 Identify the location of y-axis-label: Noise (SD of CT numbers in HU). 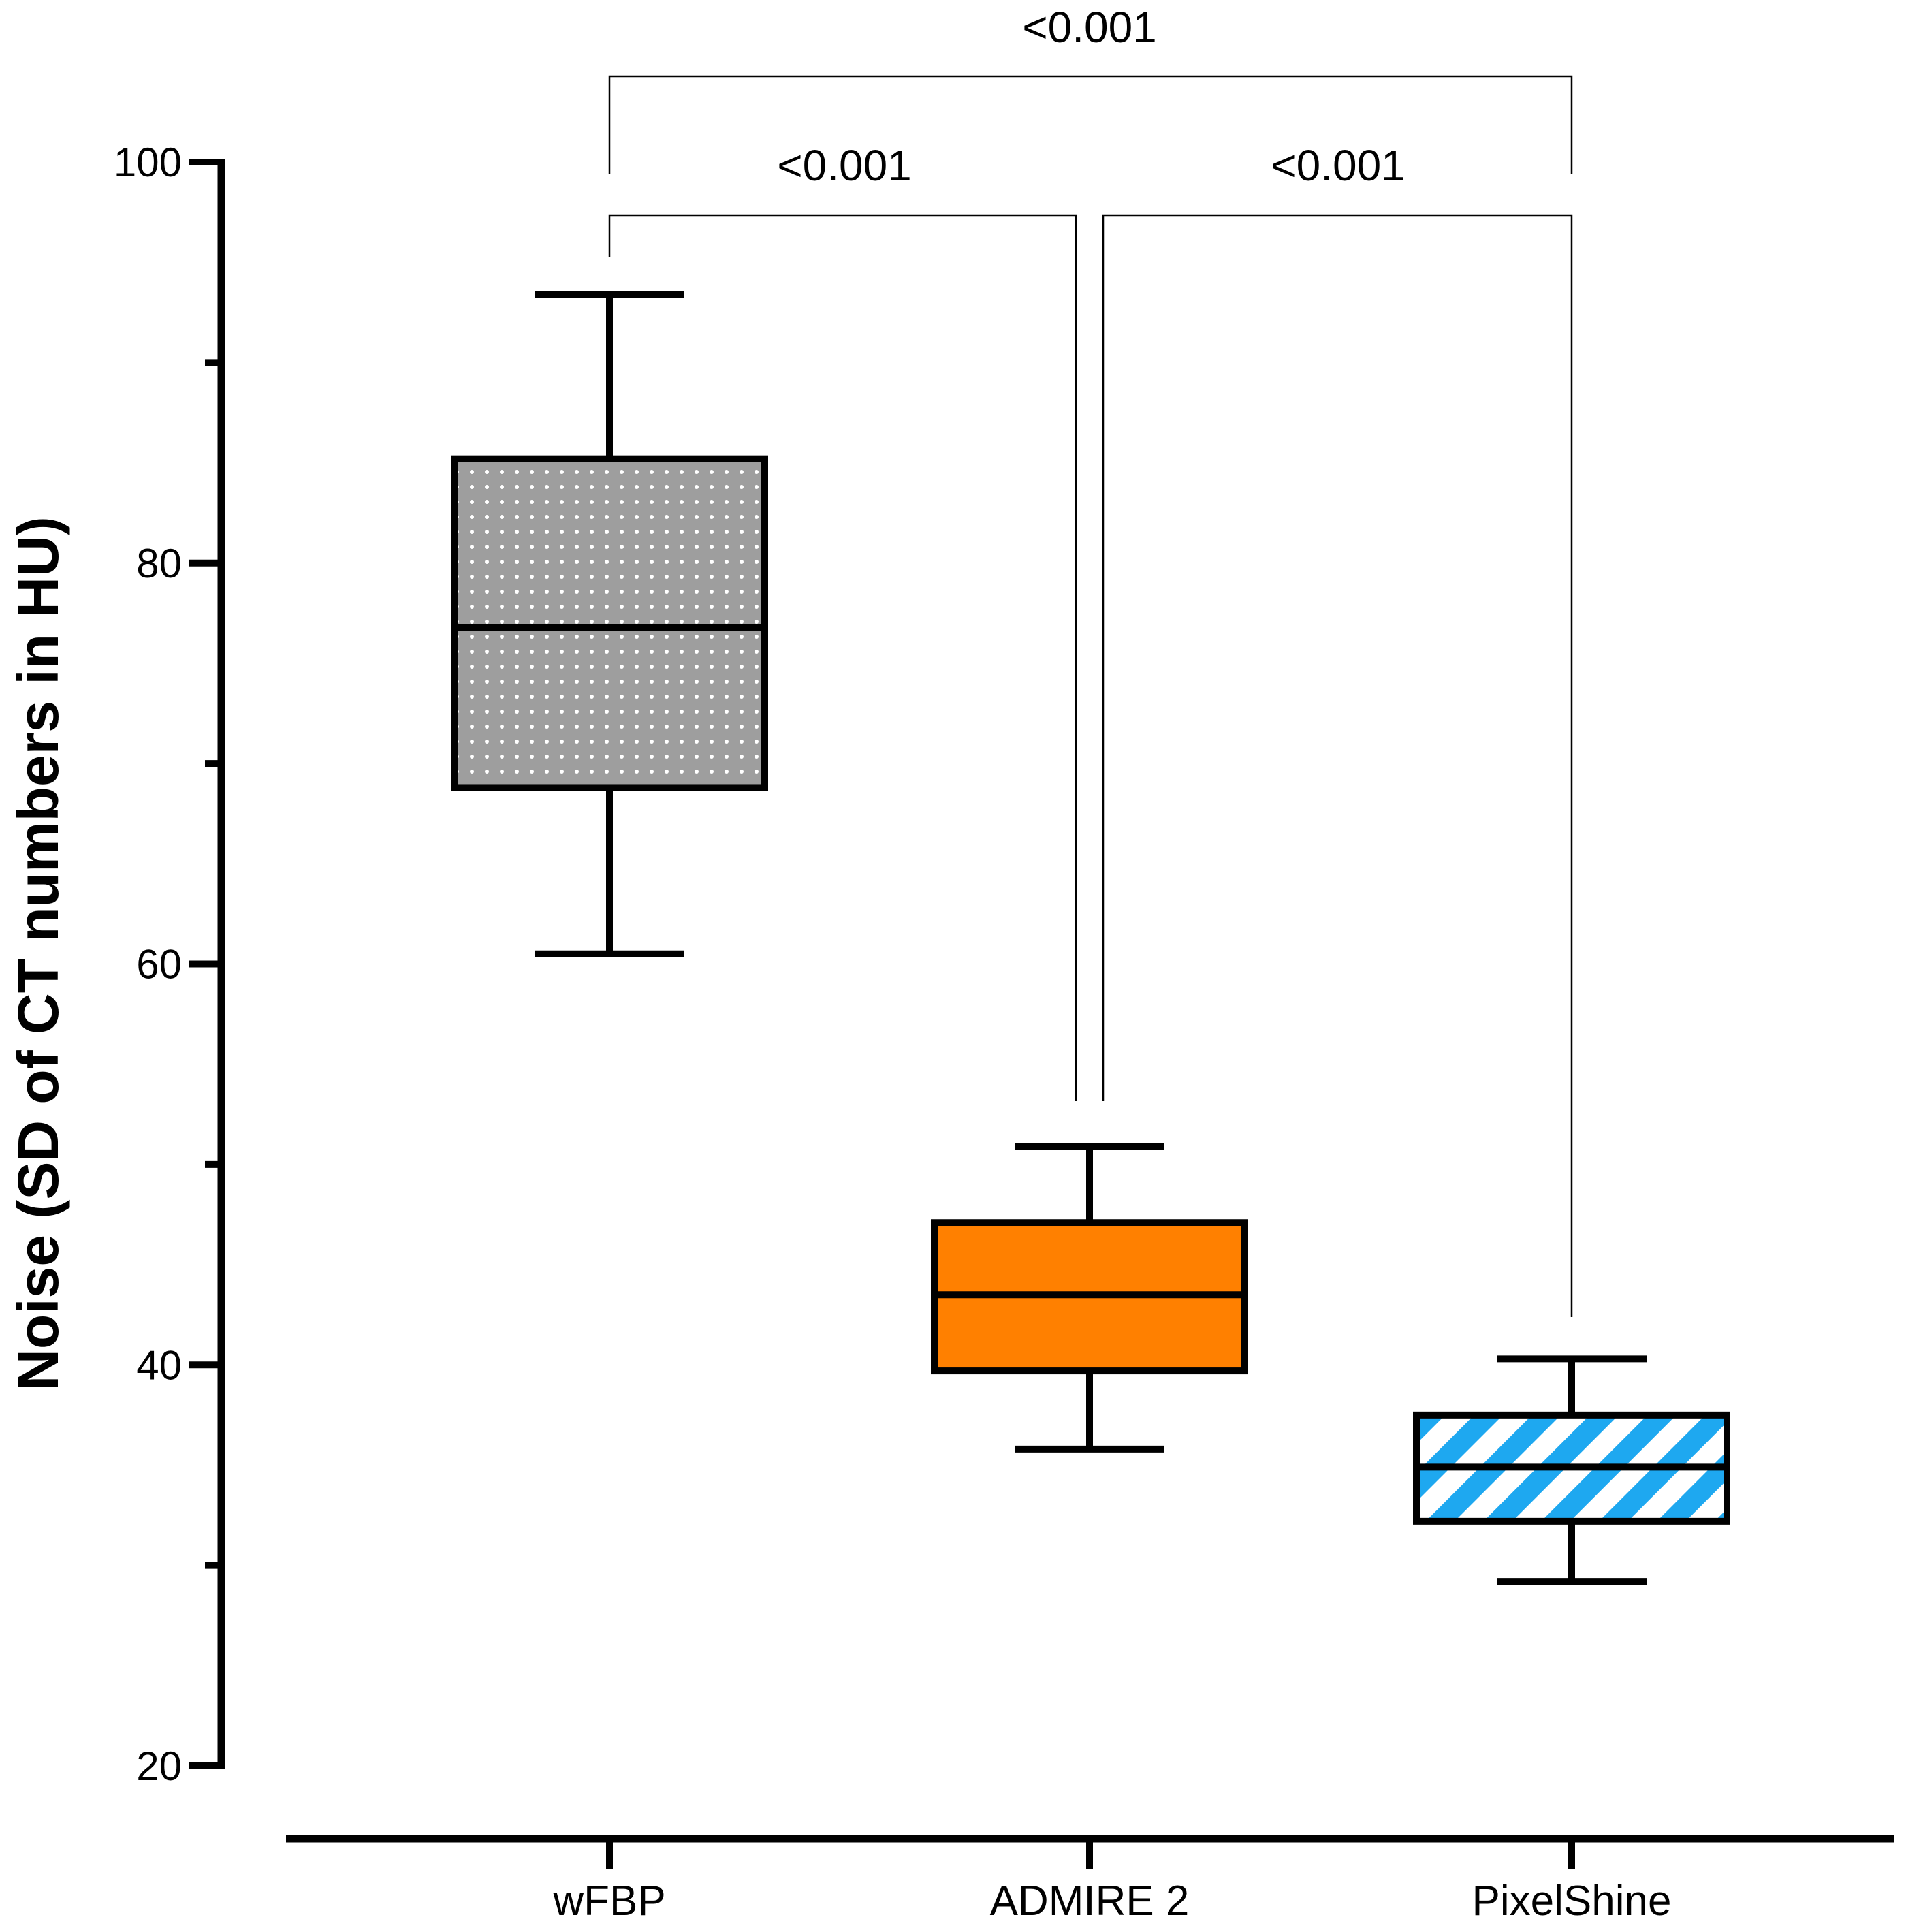
(38, 953).